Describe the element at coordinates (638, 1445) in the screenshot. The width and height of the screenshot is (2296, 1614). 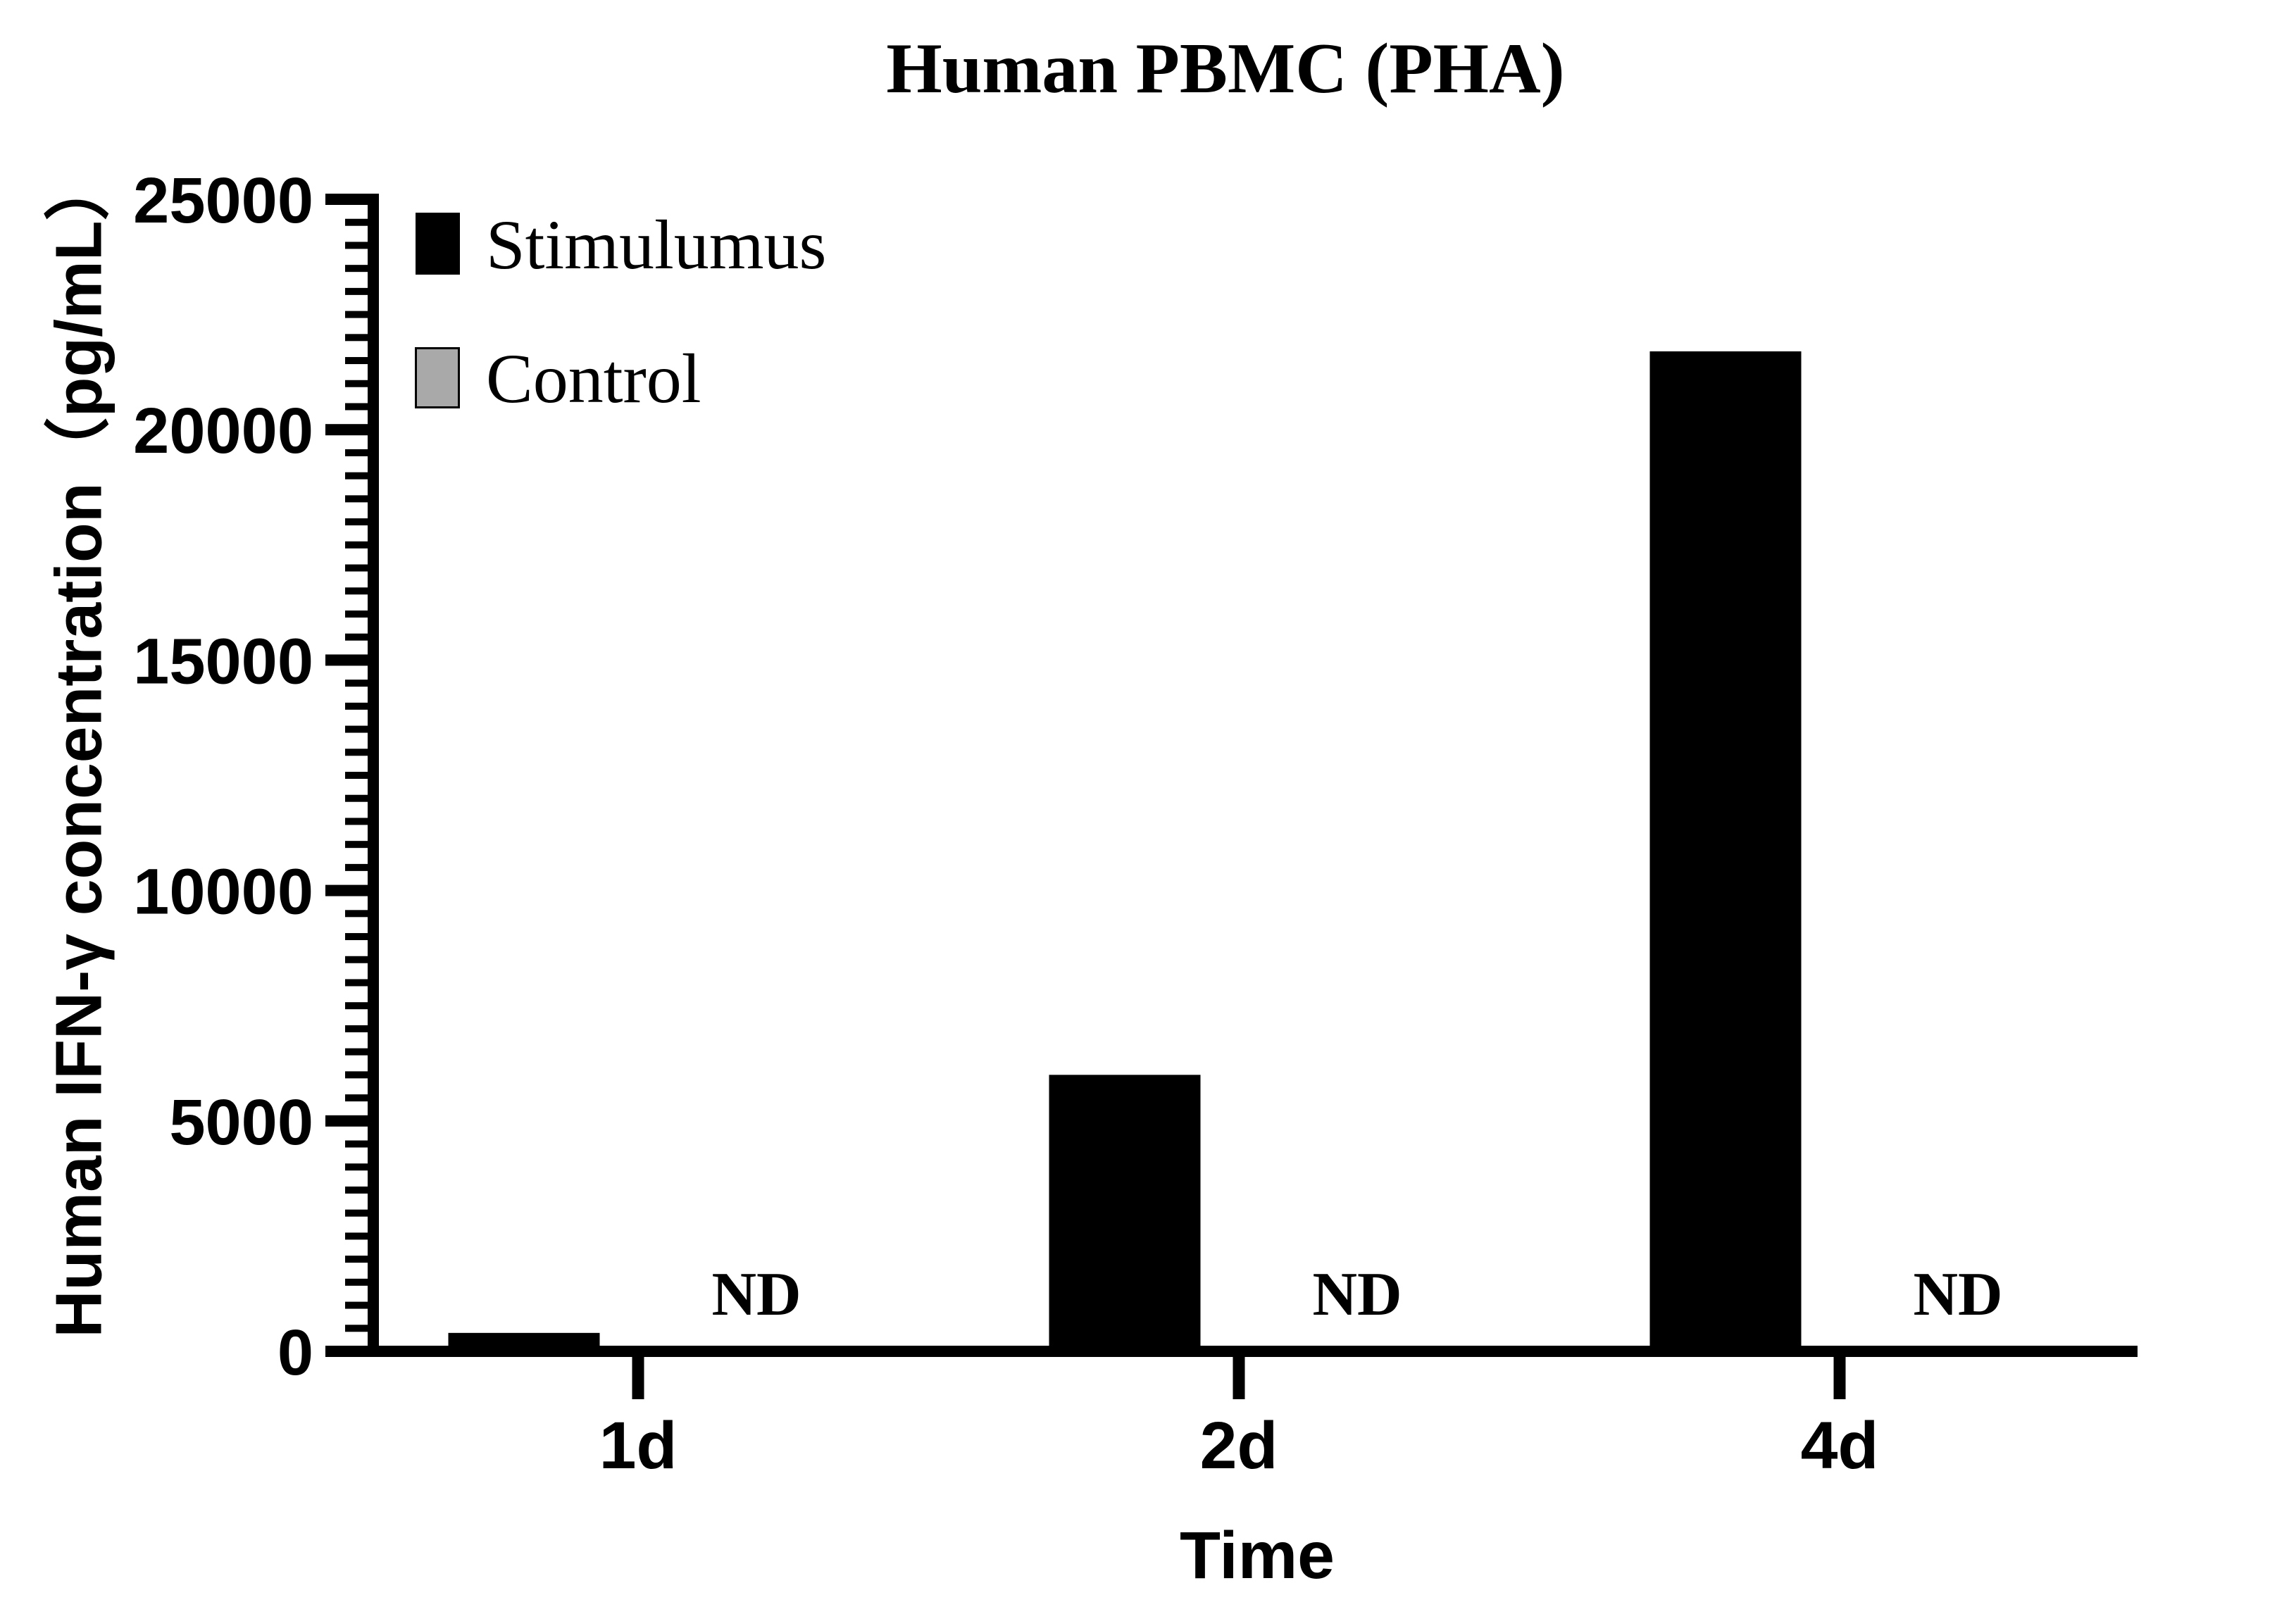
I see `x-tick-label-1d: 1d` at that location.